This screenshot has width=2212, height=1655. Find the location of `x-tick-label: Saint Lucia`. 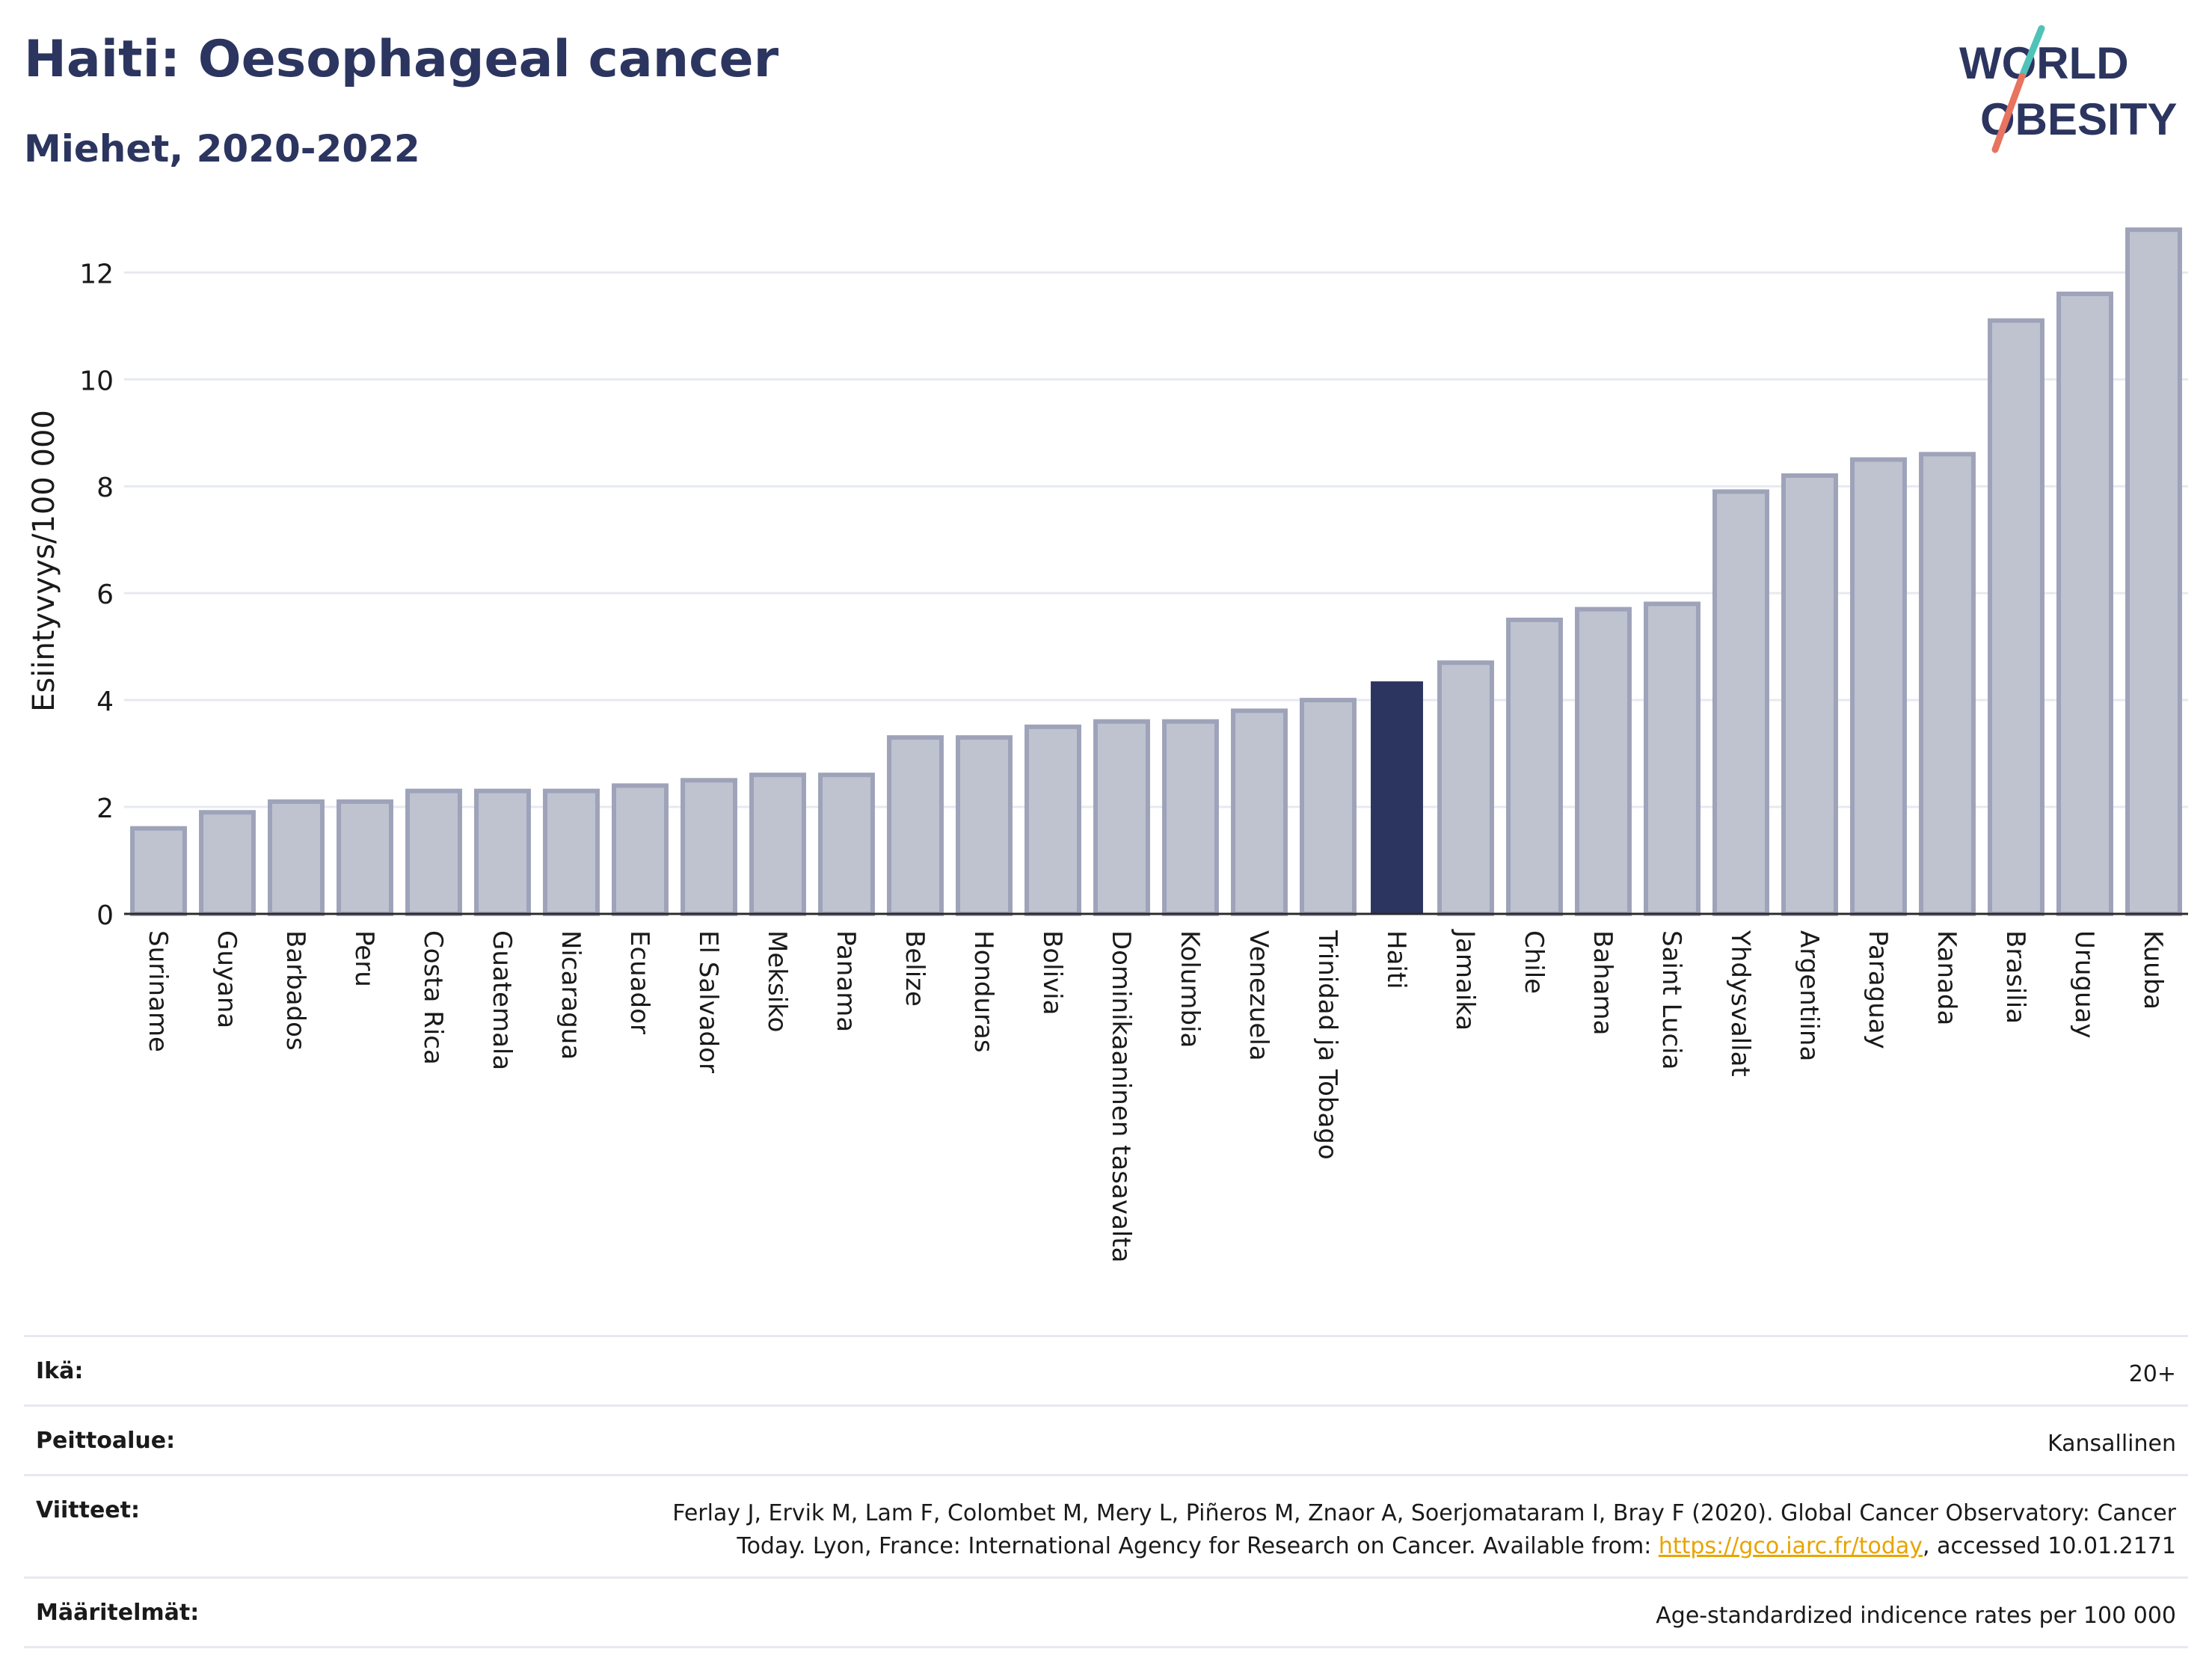

x-tick-label: Saint Lucia is located at coordinates (1671, 999).